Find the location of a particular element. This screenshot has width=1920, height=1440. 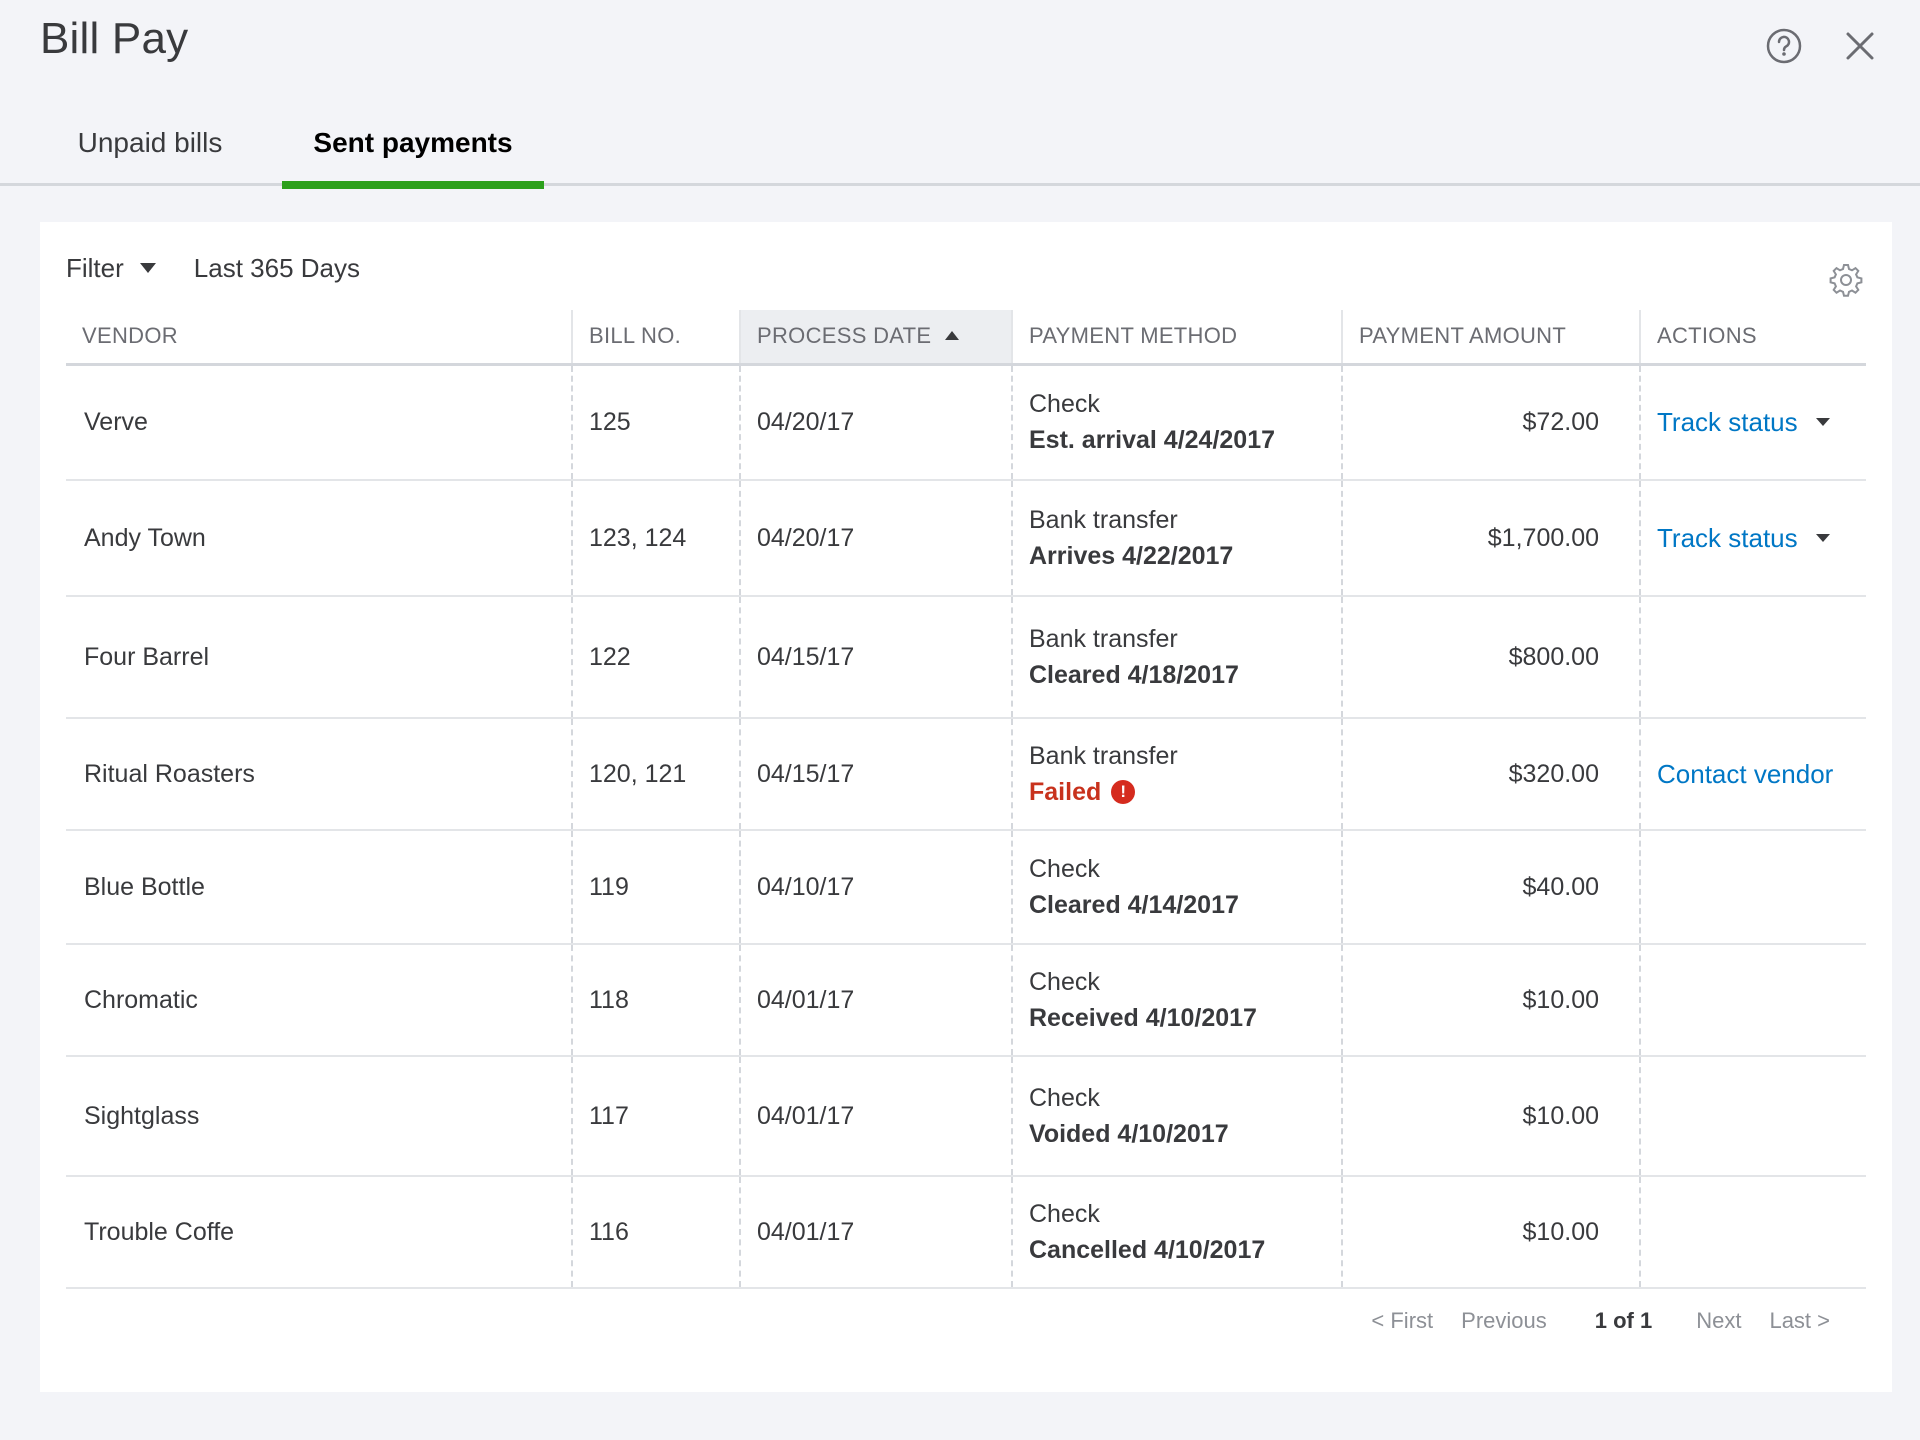

bill-no-cell: 116 is located at coordinates (655, 1232).